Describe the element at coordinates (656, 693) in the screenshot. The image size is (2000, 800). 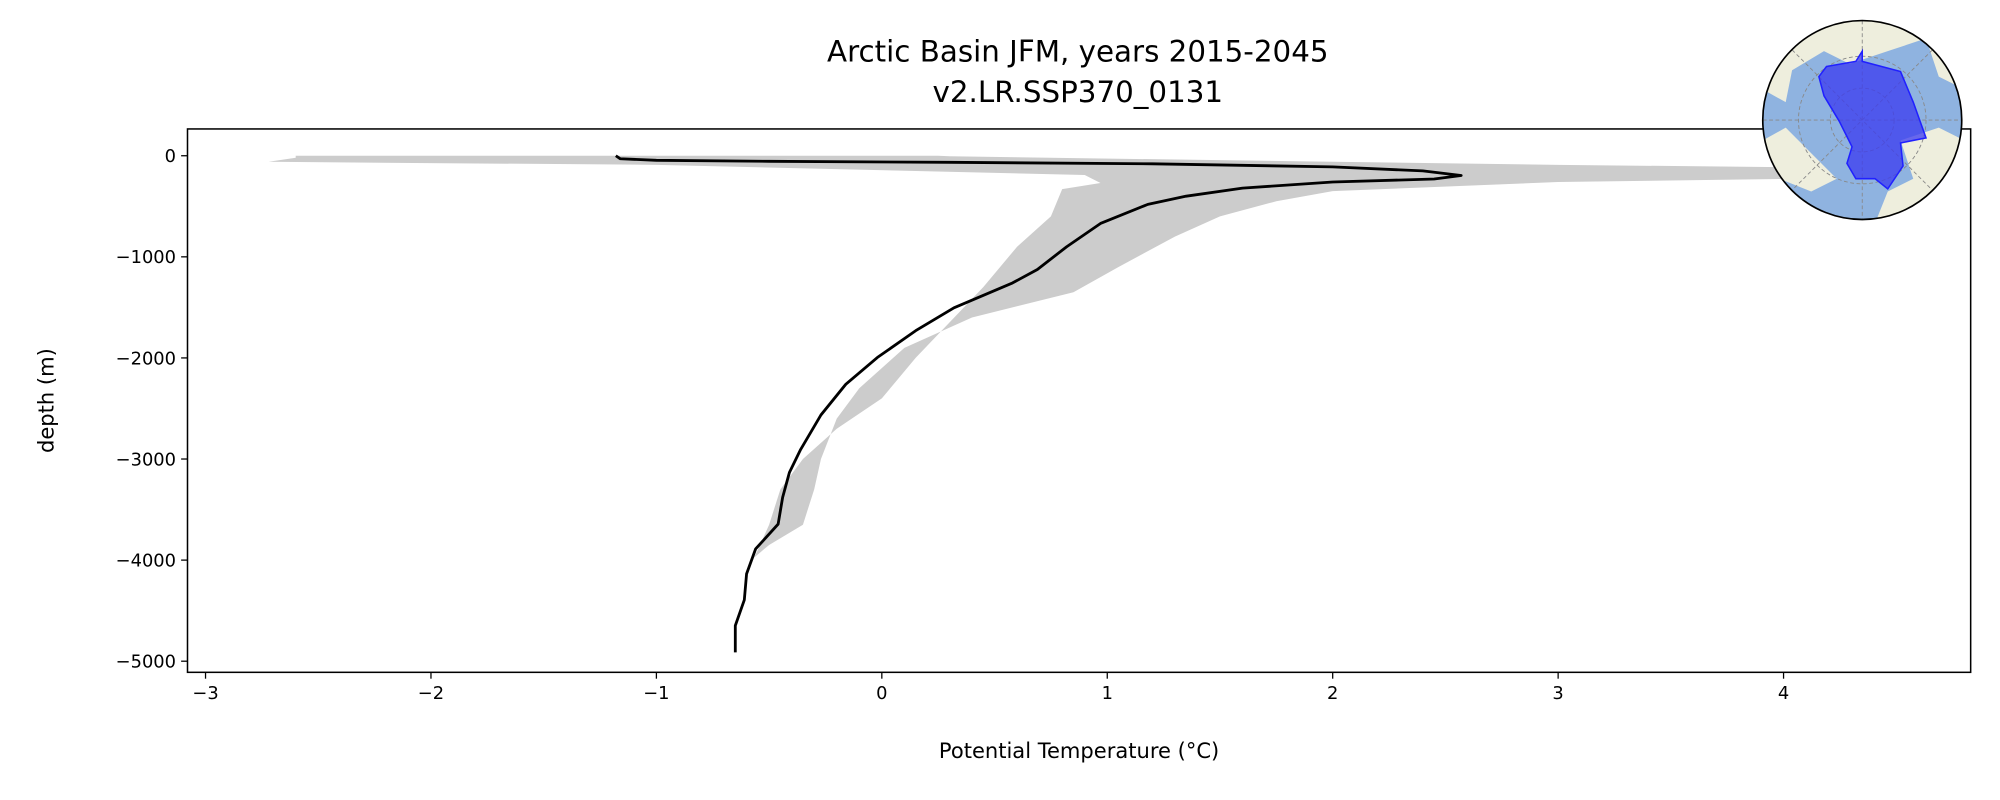
I see `x-tick-label: −1` at that location.